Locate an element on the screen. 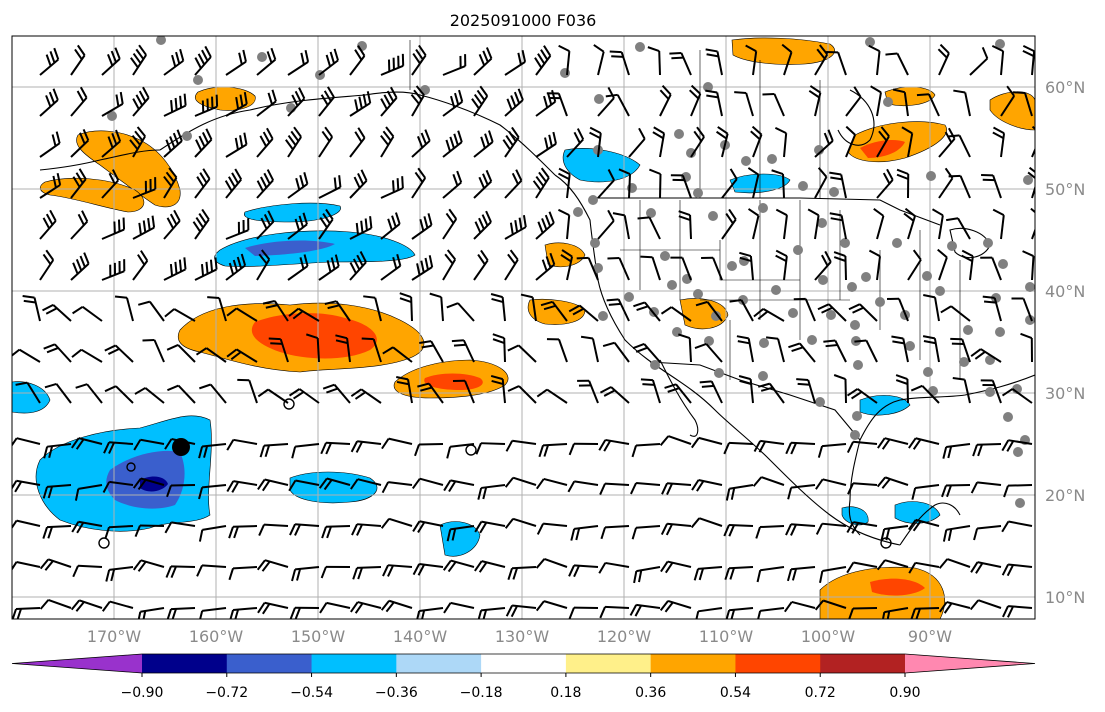 The image size is (1105, 712). colorbar-tick-label: 0.90 is located at coordinates (904, 693).